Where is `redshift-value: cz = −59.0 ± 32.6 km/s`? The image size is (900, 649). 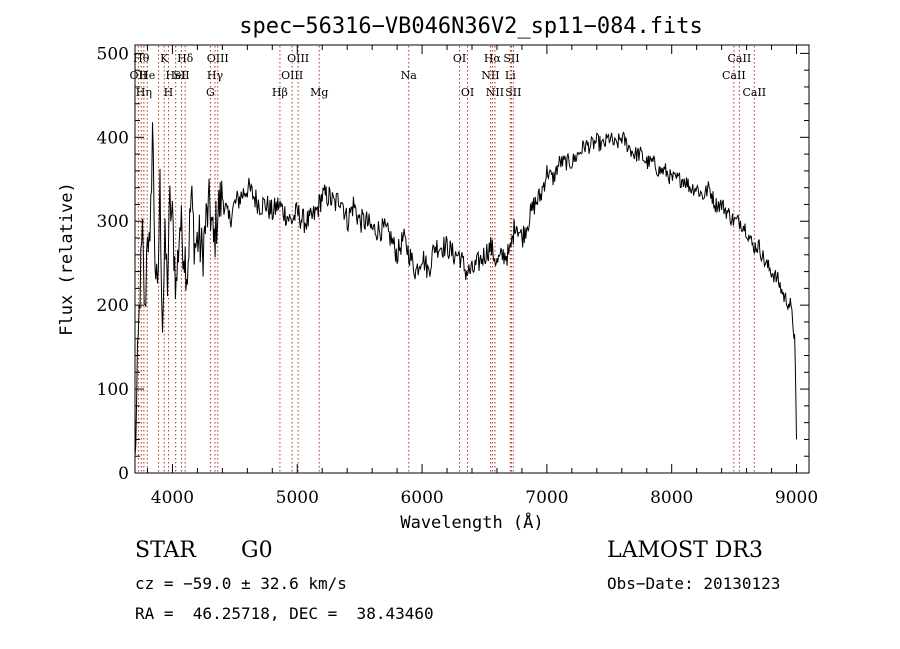
redshift-value: cz = −59.0 ± 32.6 km/s is located at coordinates (241, 583).